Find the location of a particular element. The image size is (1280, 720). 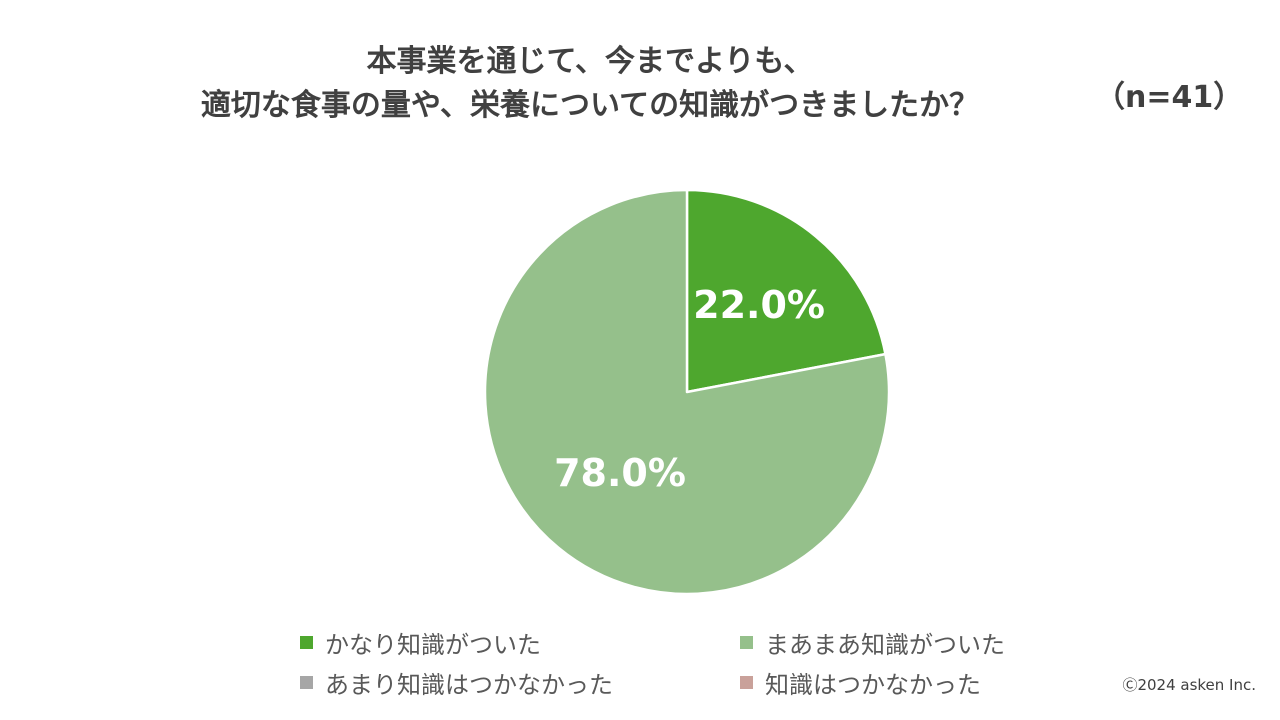

chart-title-line-1: 本事業を通じて、今までよりも、 is located at coordinates (590, 61).